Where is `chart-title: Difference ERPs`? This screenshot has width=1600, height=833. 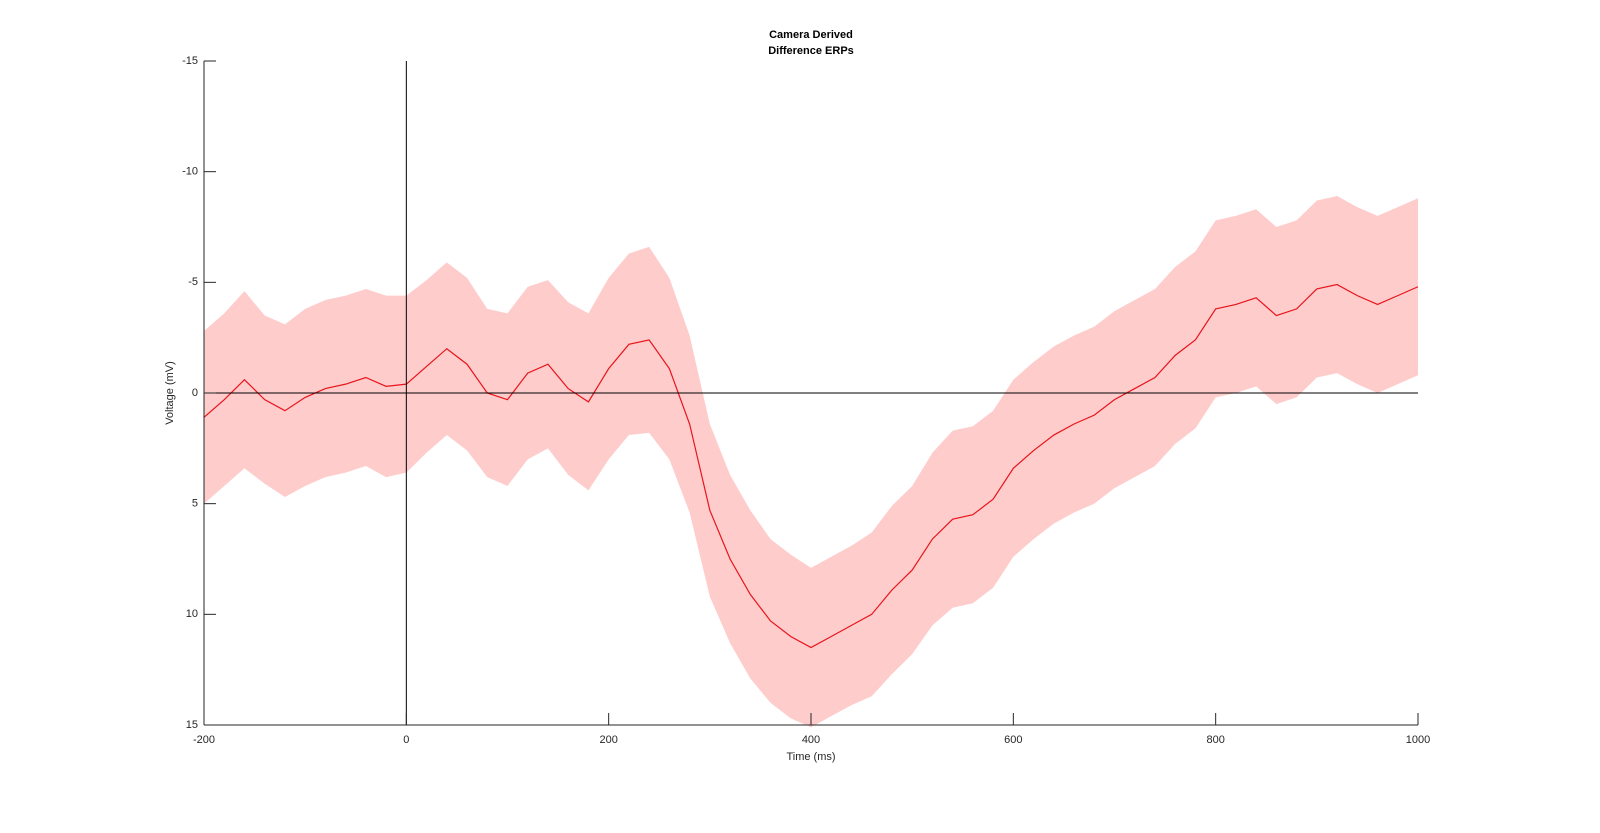
chart-title: Difference ERPs is located at coordinates (811, 51).